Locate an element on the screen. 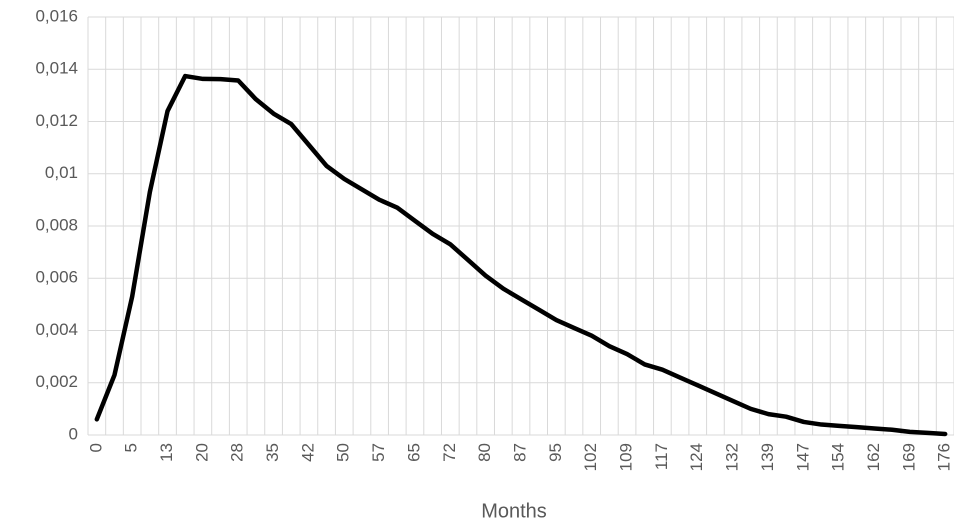 The height and width of the screenshot is (529, 954). x-tick-label: 162 is located at coordinates (873, 457).